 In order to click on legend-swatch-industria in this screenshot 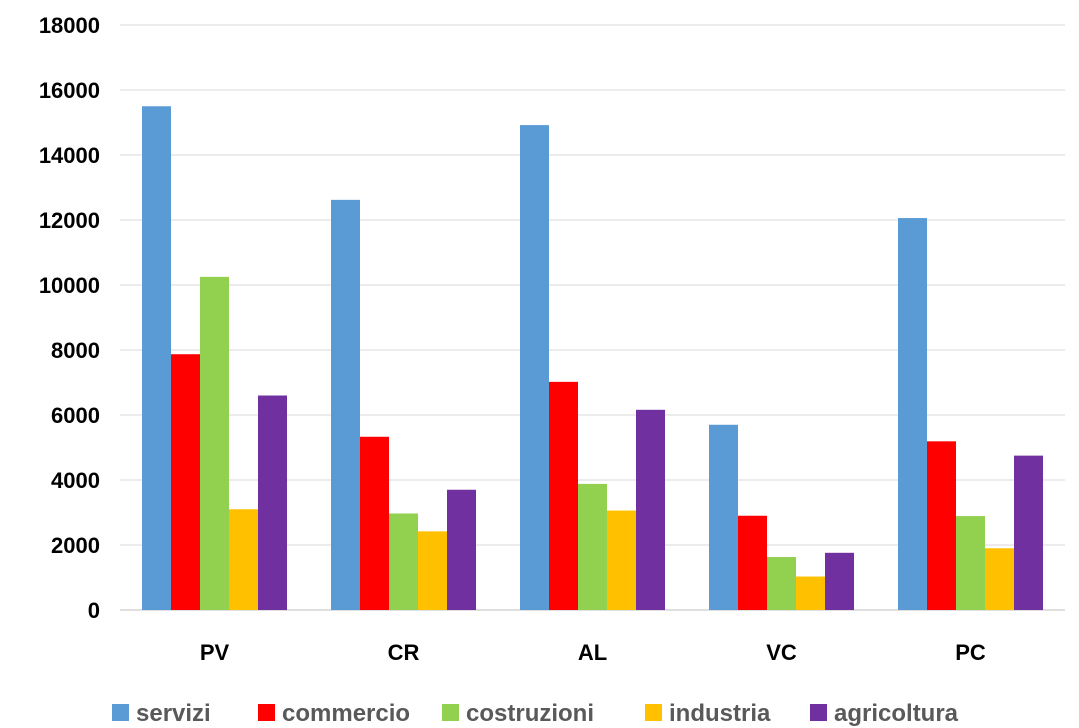, I will do `click(653, 712)`.